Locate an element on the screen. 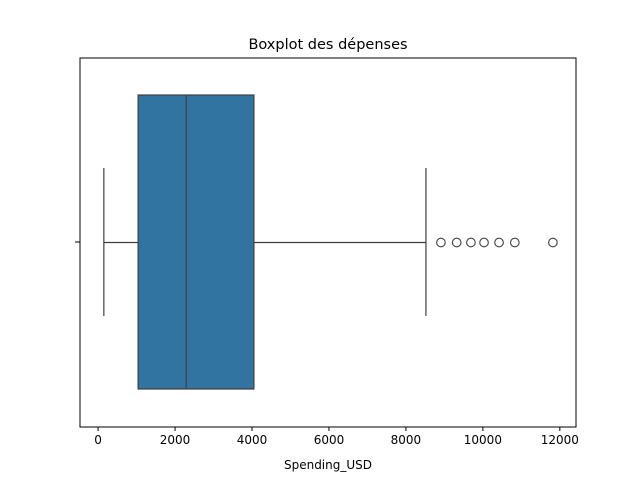  x-tick-label: 0 is located at coordinates (98, 440).